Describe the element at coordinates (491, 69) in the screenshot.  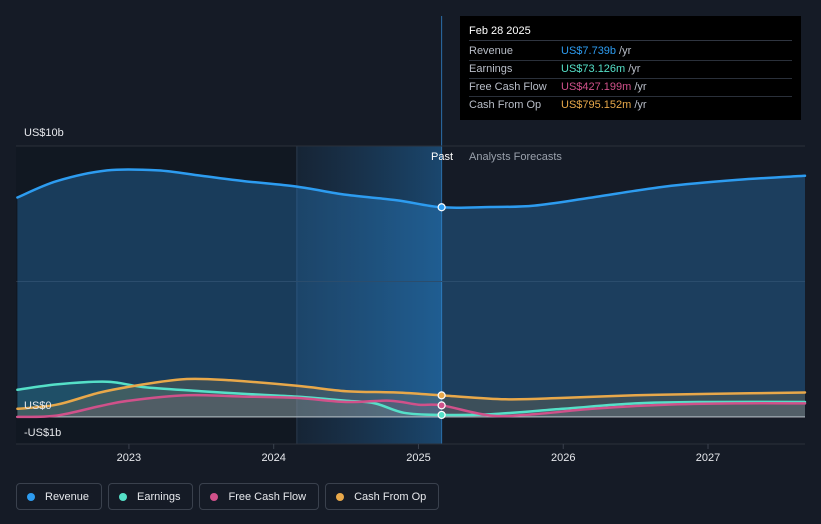
I see `tooltip-row-label: Earnings` at that location.